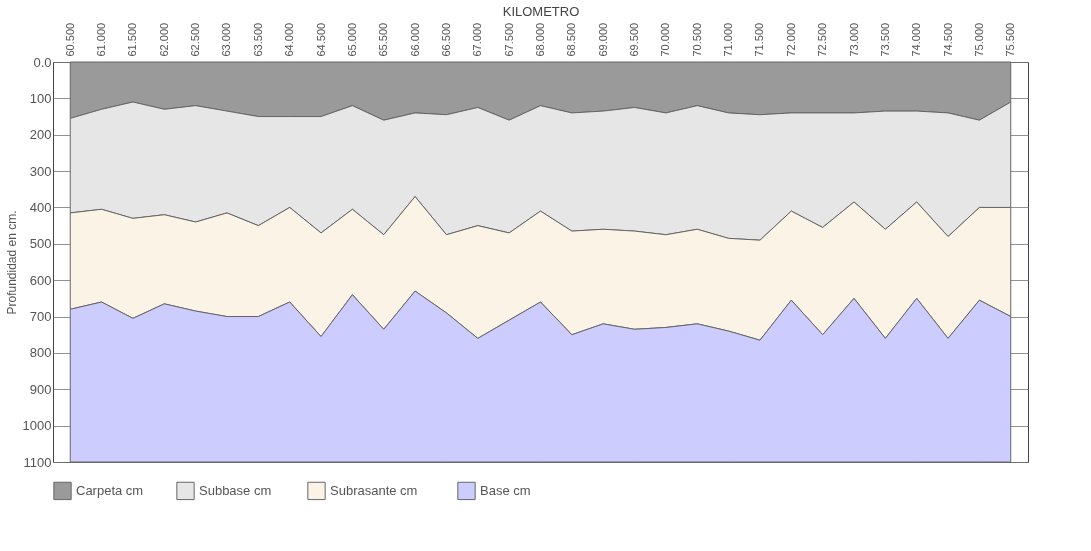  I want to click on x-tick-label: 74.500, so click(947, 39).